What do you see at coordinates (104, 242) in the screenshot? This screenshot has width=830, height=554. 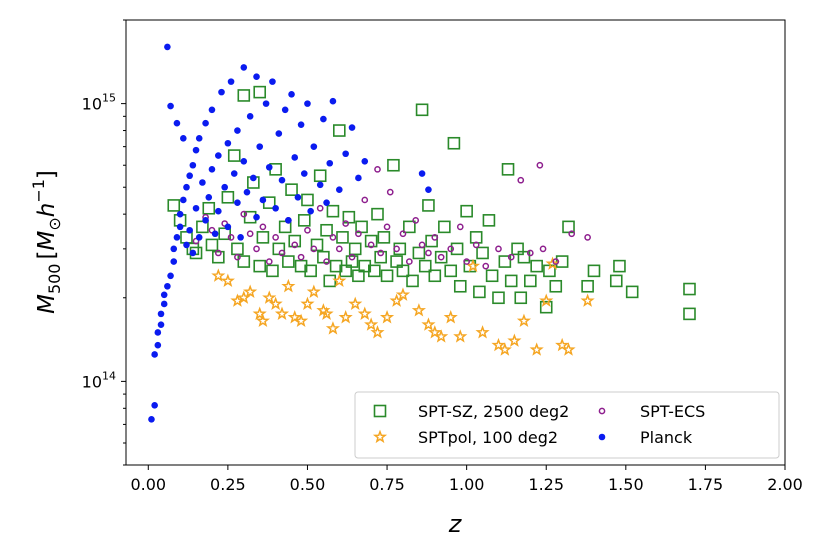 I see `y-axis-ticks: 1014 1015` at bounding box center [104, 242].